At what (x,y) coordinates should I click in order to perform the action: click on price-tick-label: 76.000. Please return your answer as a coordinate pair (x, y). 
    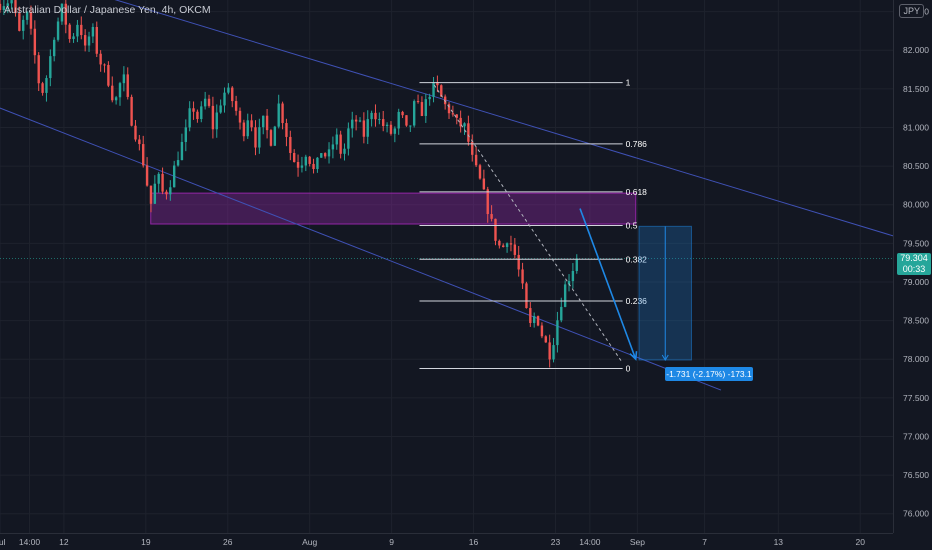
    Looking at the image, I should click on (916, 514).